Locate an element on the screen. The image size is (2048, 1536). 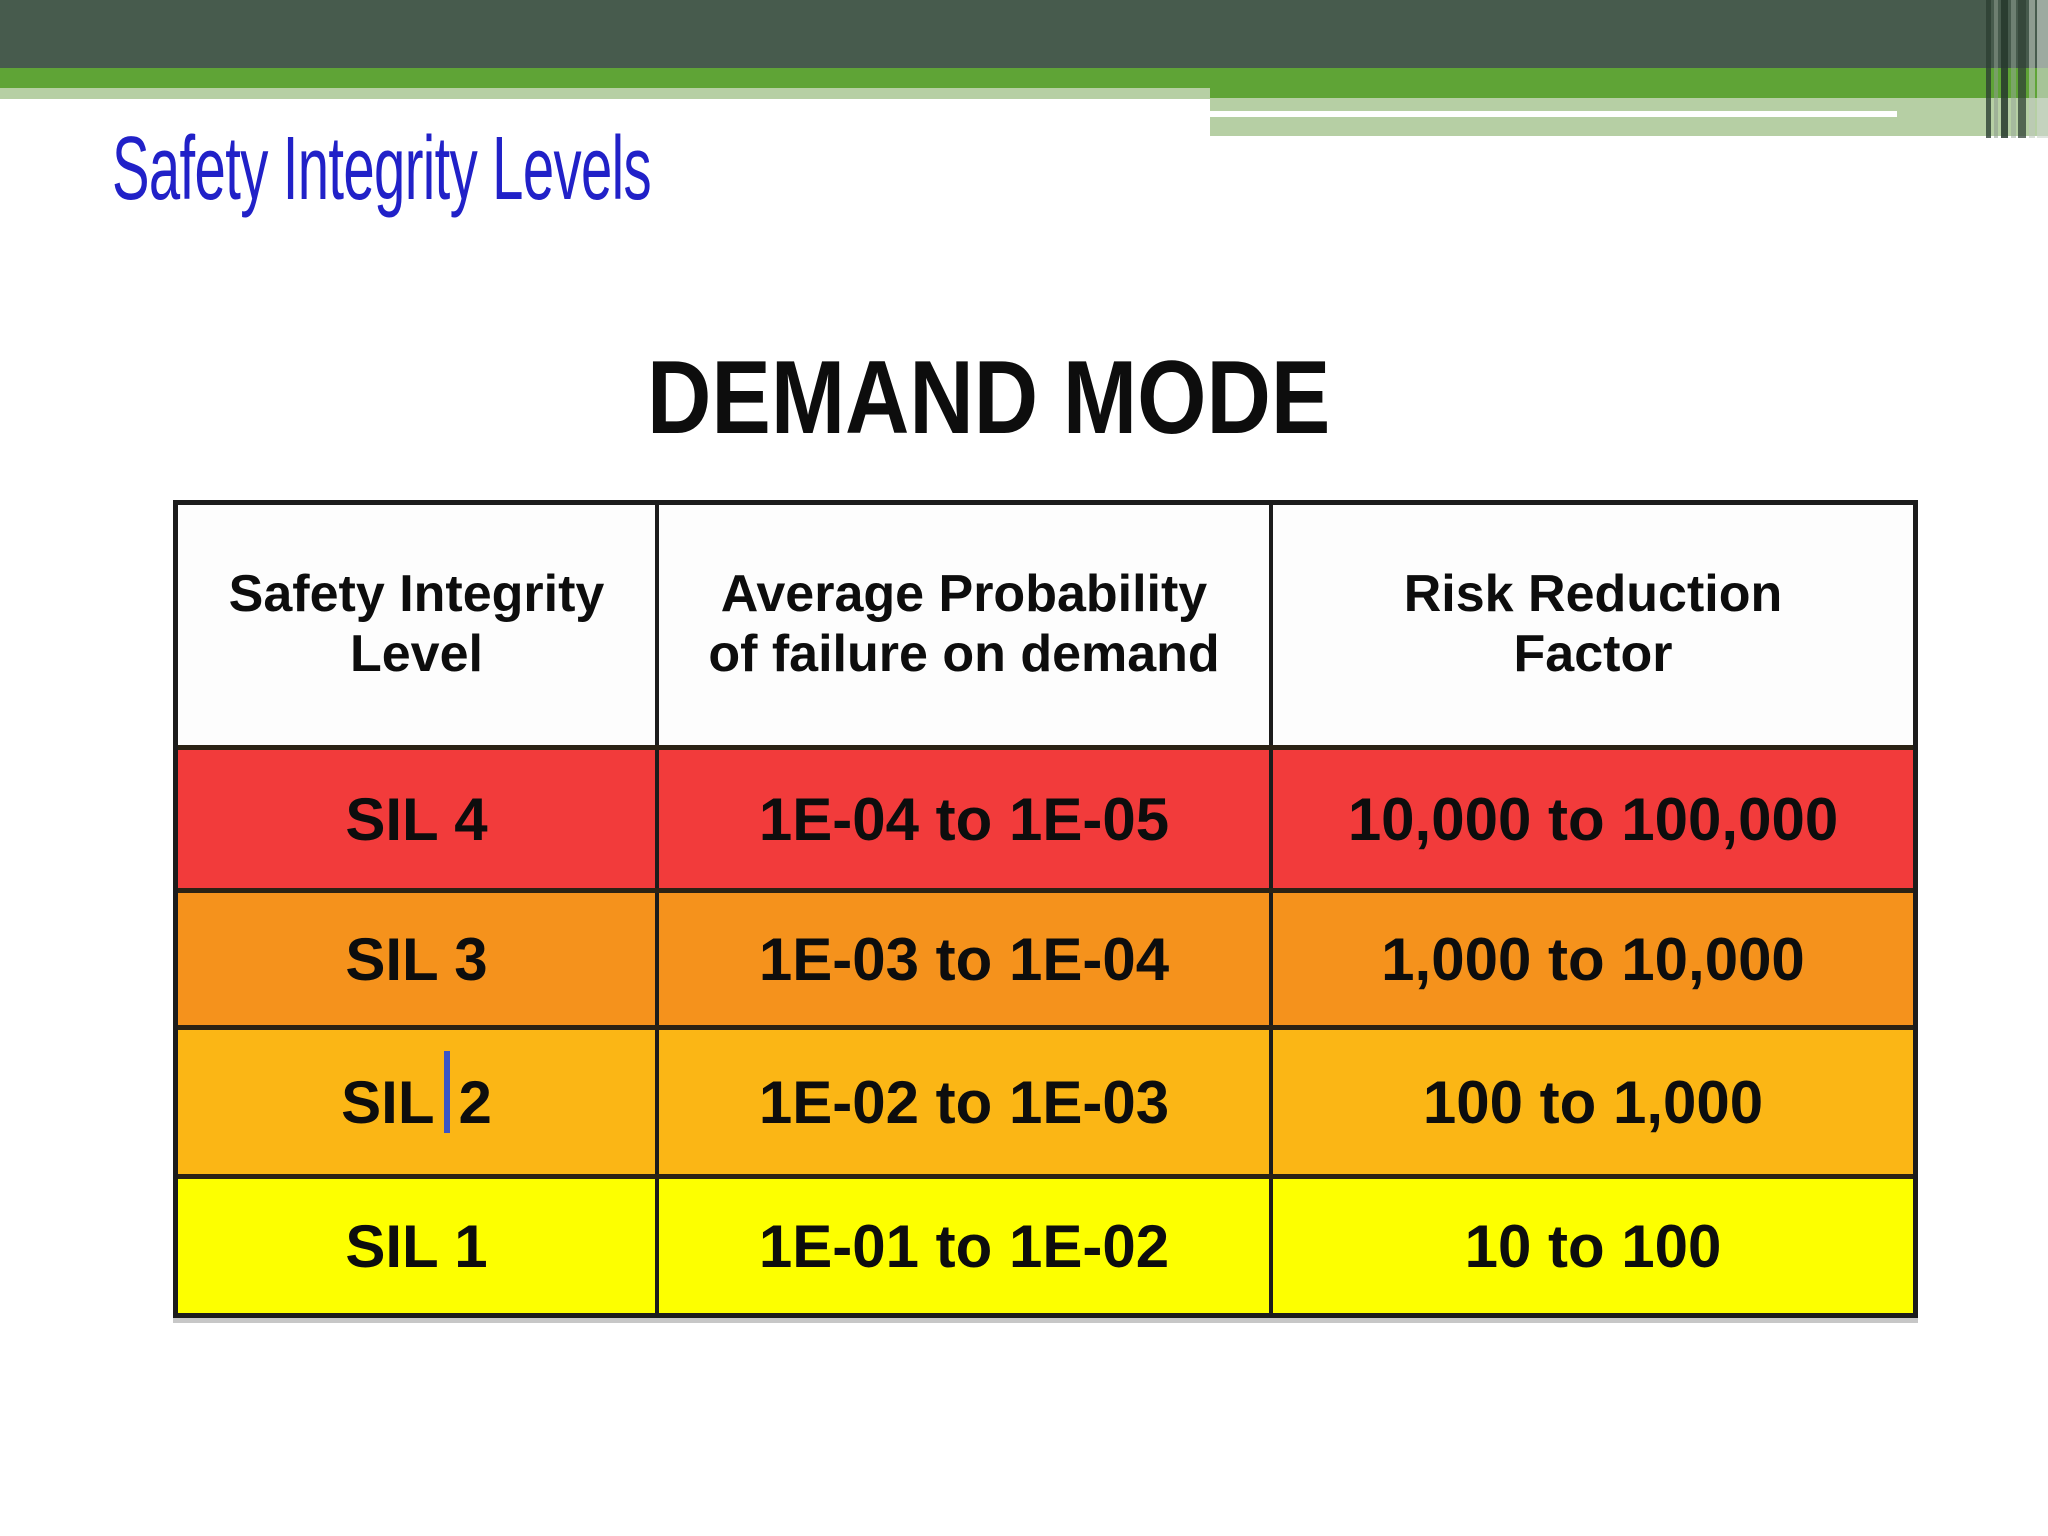
header-line: Level is located at coordinates (416, 654).